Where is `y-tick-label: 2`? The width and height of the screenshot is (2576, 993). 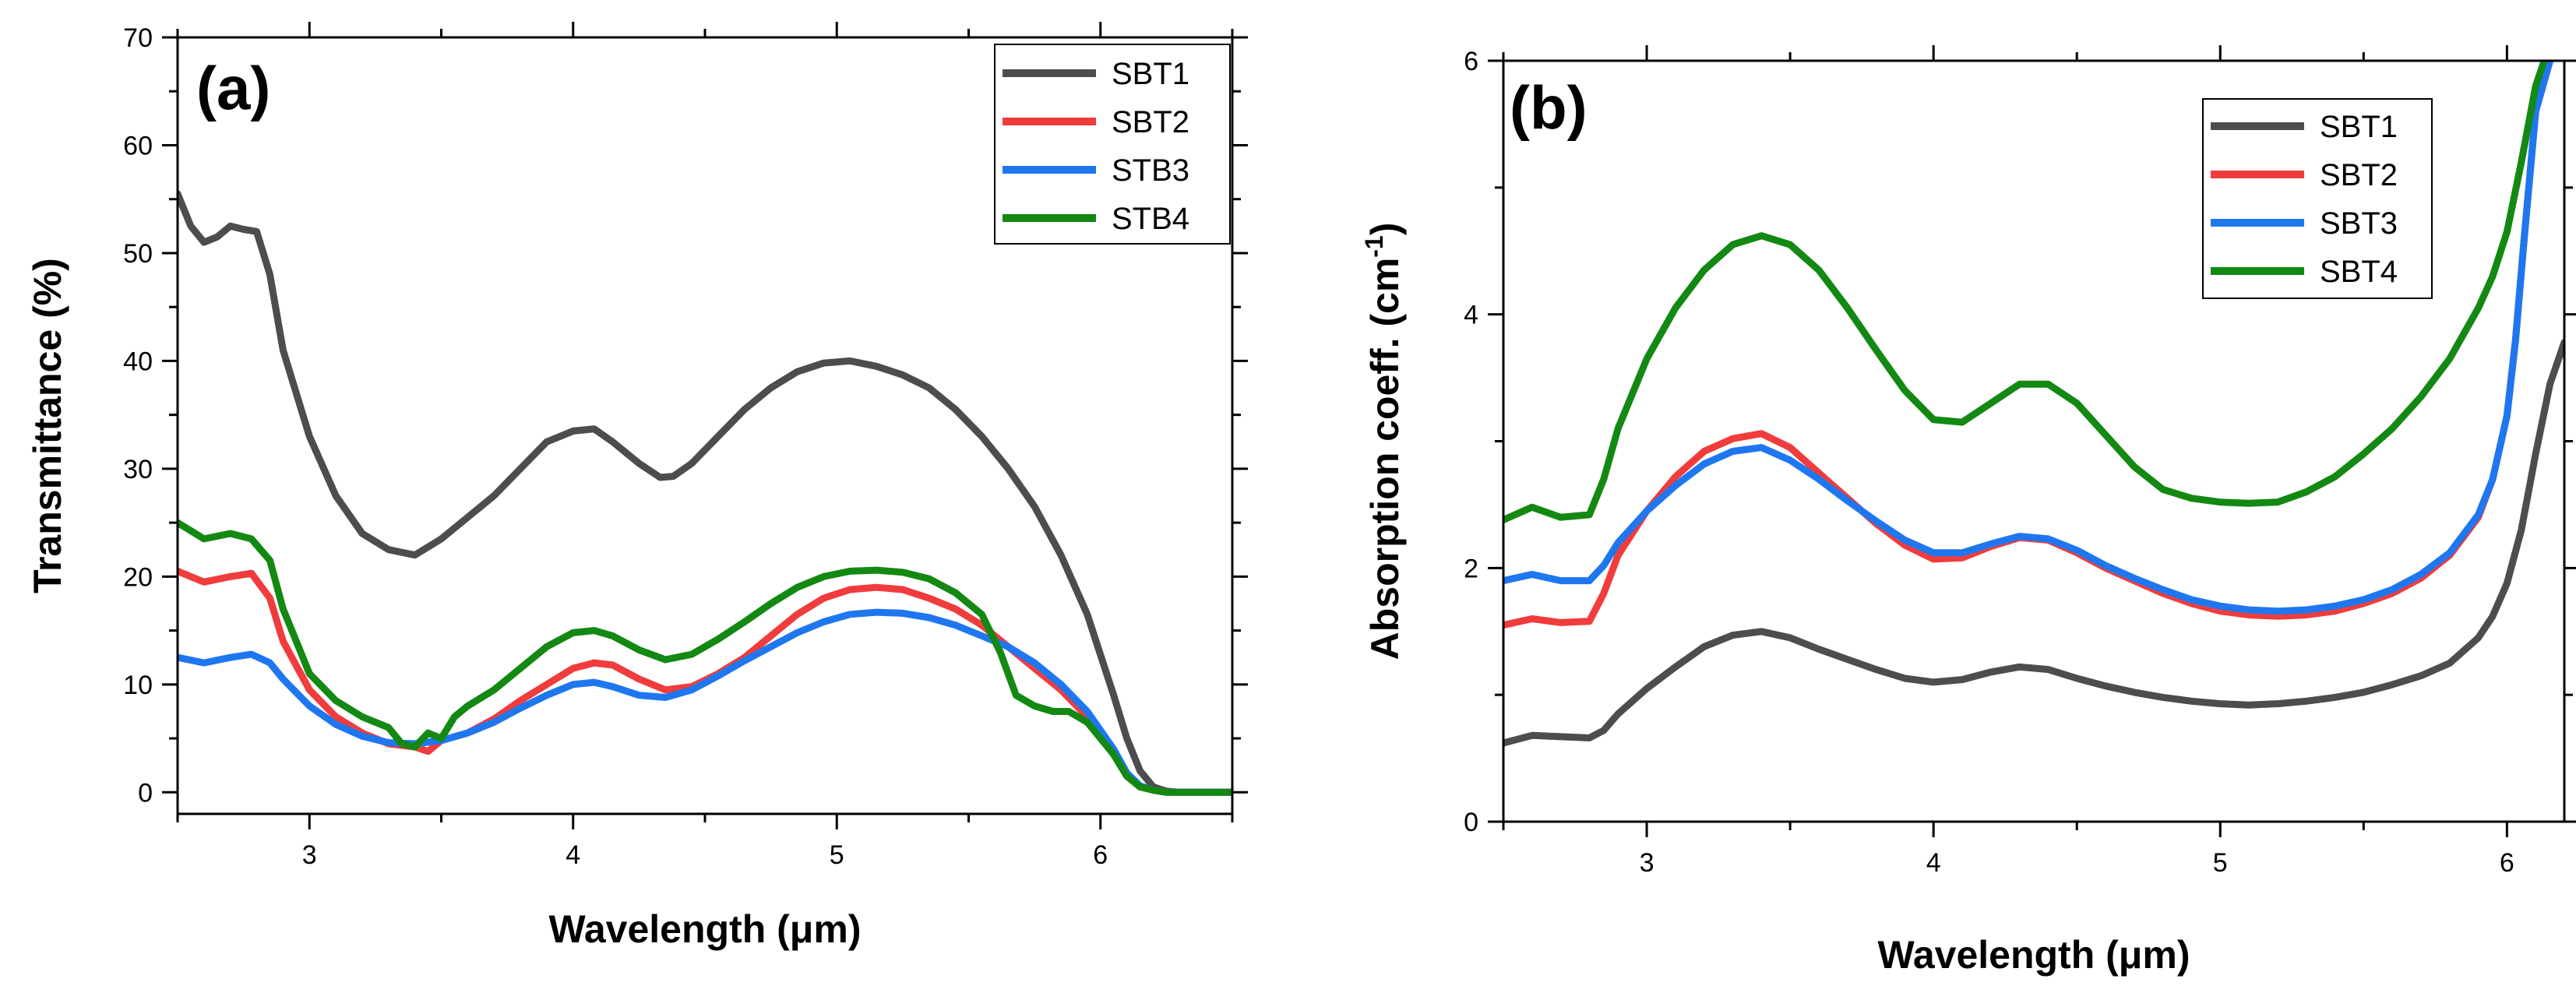 y-tick-label: 2 is located at coordinates (1471, 568).